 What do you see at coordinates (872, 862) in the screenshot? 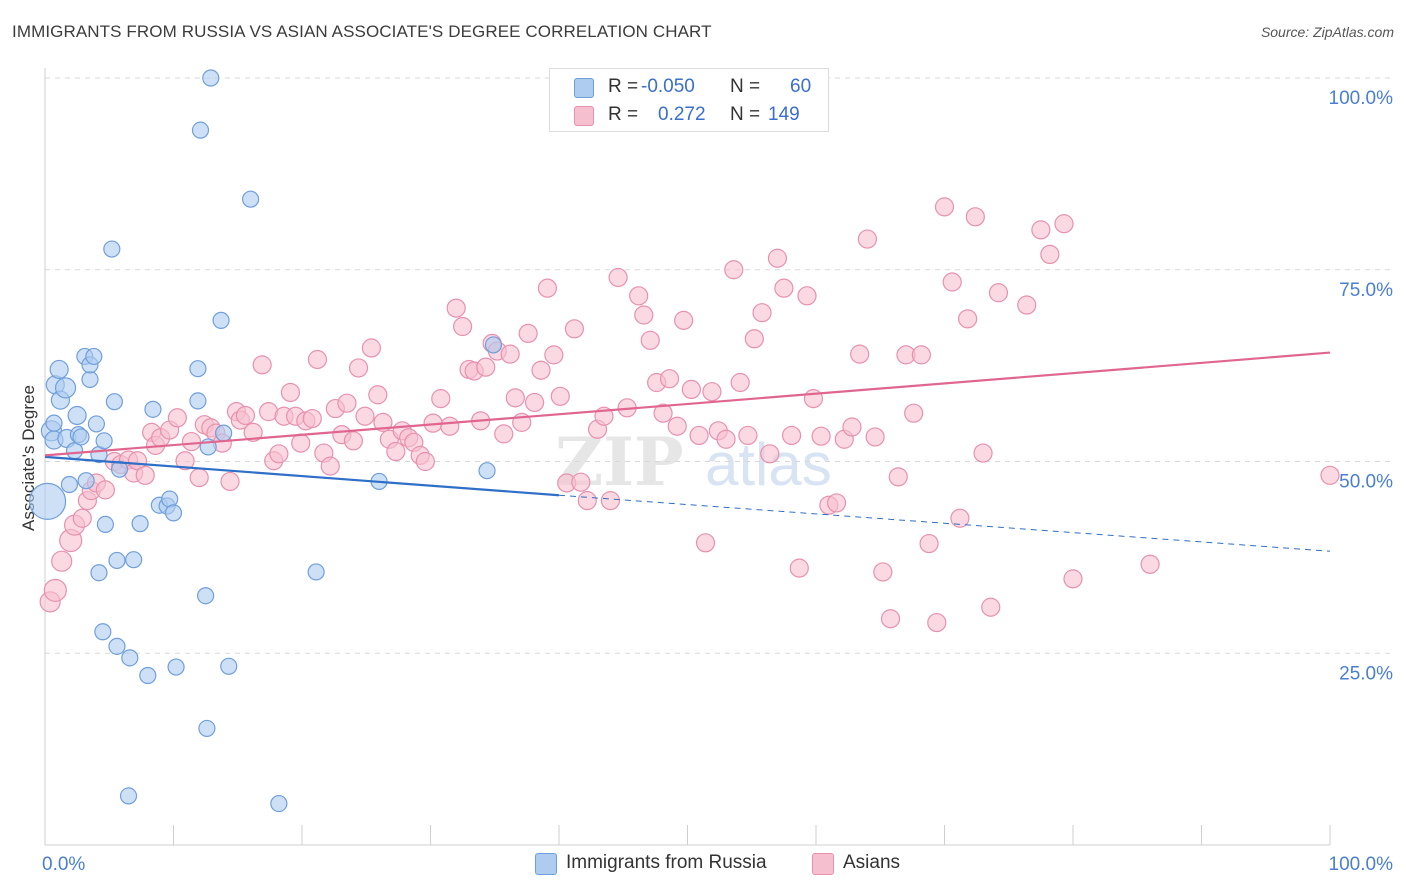
I see `legend-label: Asians` at bounding box center [872, 862].